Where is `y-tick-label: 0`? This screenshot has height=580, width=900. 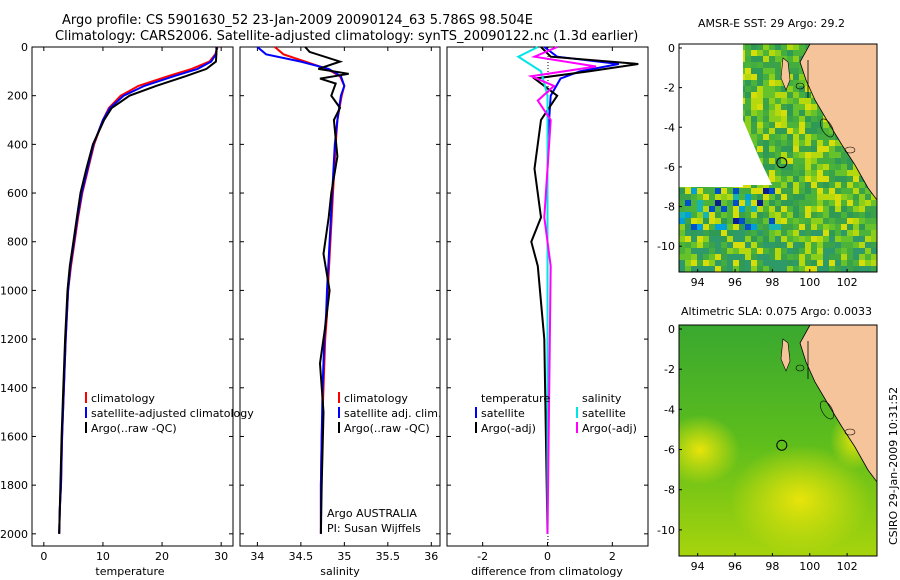 y-tick-label: 0 is located at coordinates (671, 329).